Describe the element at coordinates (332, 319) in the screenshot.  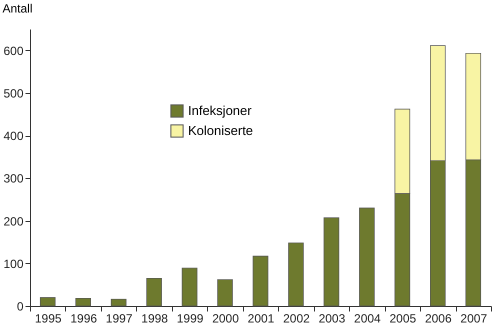
I see `x-tick-label: 2003` at that location.